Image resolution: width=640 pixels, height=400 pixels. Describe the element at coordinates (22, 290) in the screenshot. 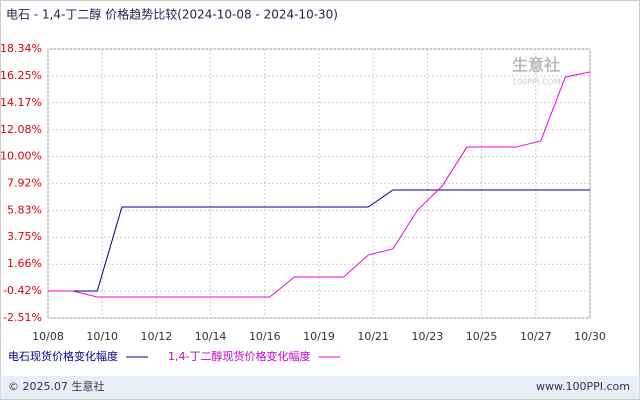

I see `y-tick-label: -0.42%` at that location.